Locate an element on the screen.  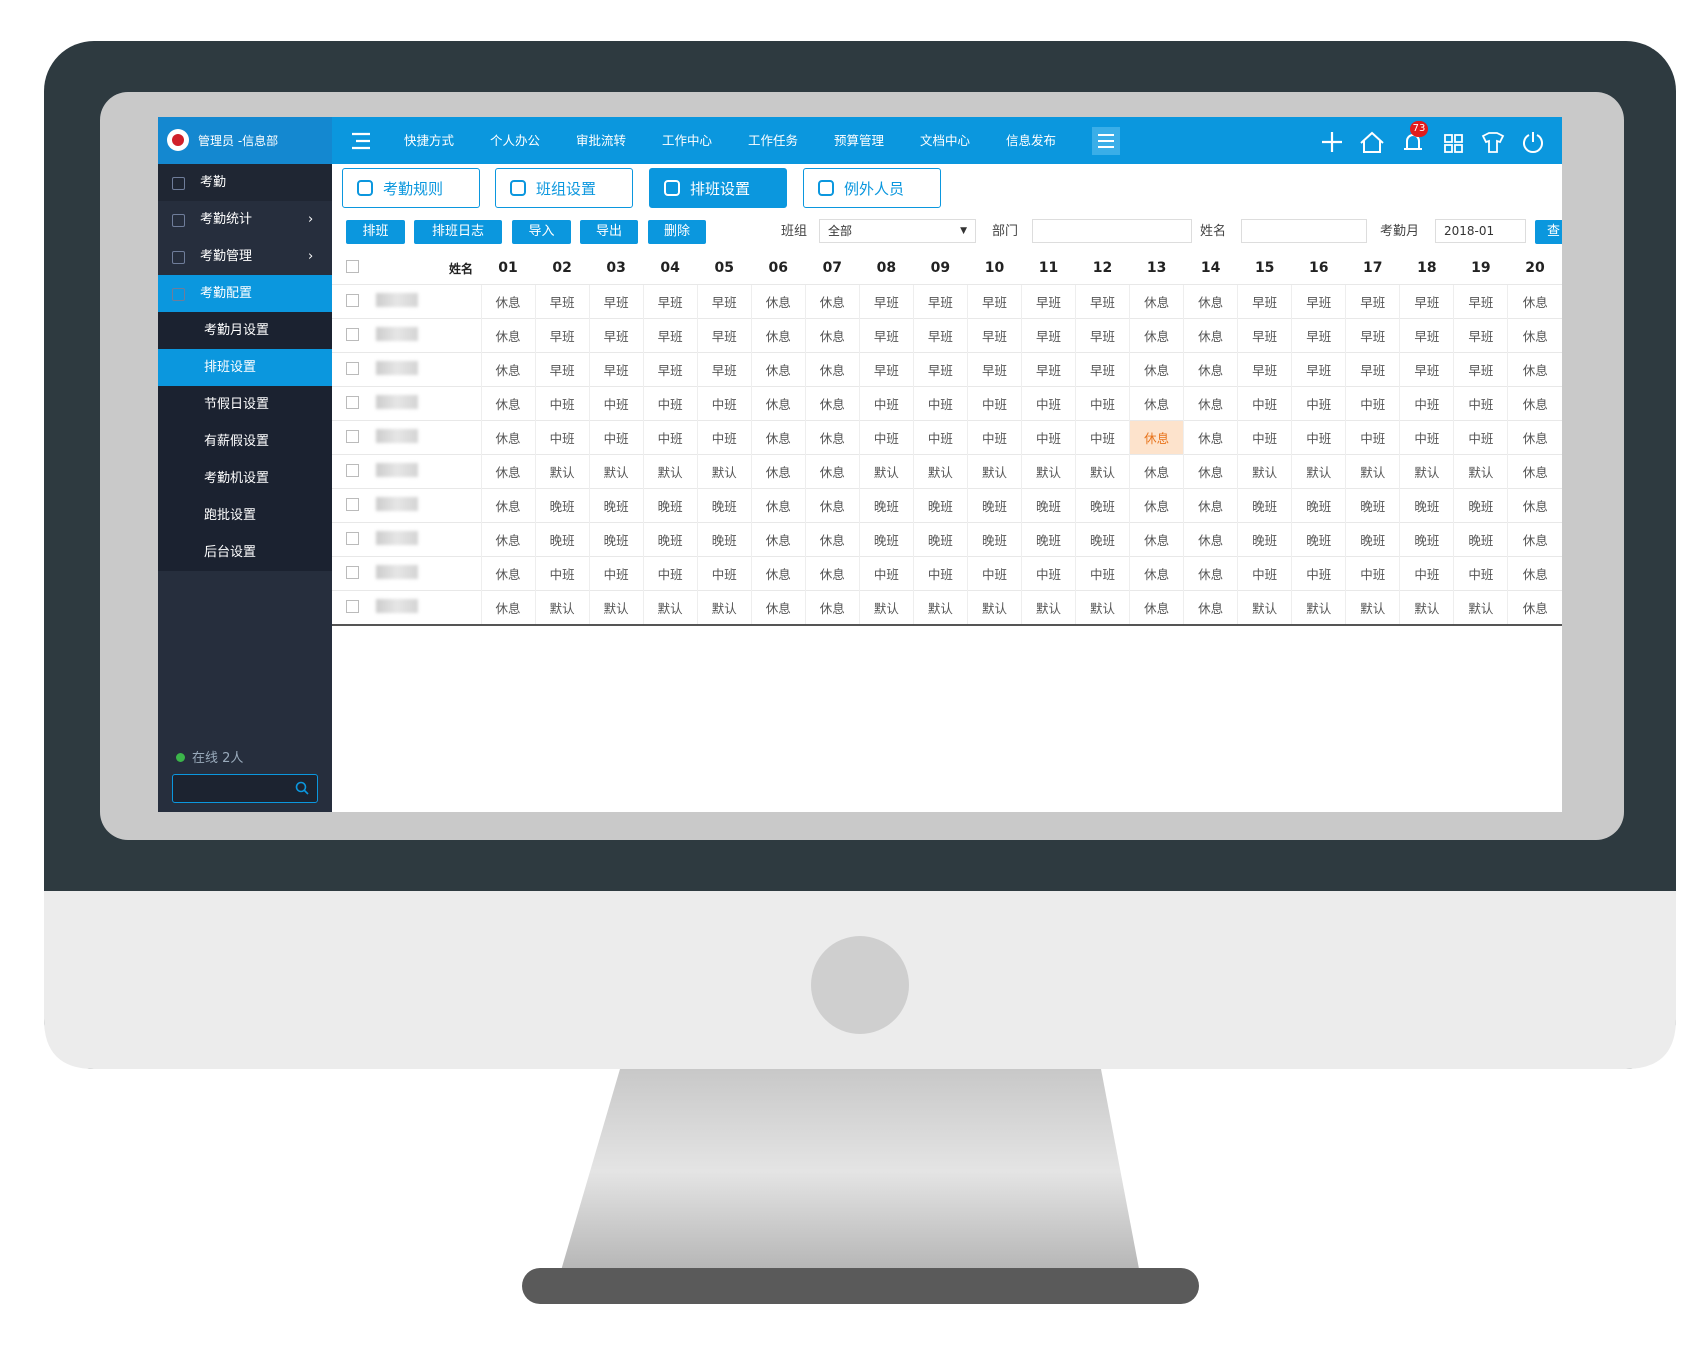
dept-input is located at coordinates (1112, 231).